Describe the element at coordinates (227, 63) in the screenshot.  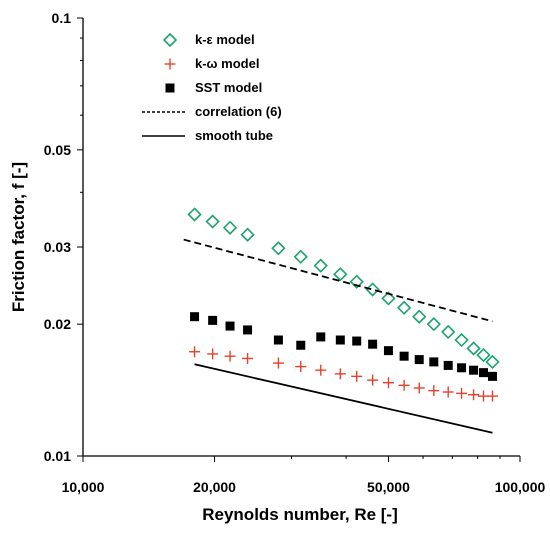
I see `legend-label: k-ω model` at that location.